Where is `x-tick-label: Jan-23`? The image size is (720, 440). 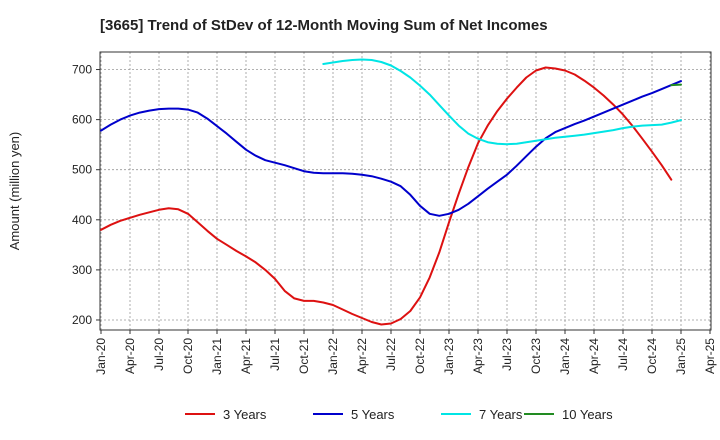
x-tick-label: Jan-23 is located at coordinates (449, 356).